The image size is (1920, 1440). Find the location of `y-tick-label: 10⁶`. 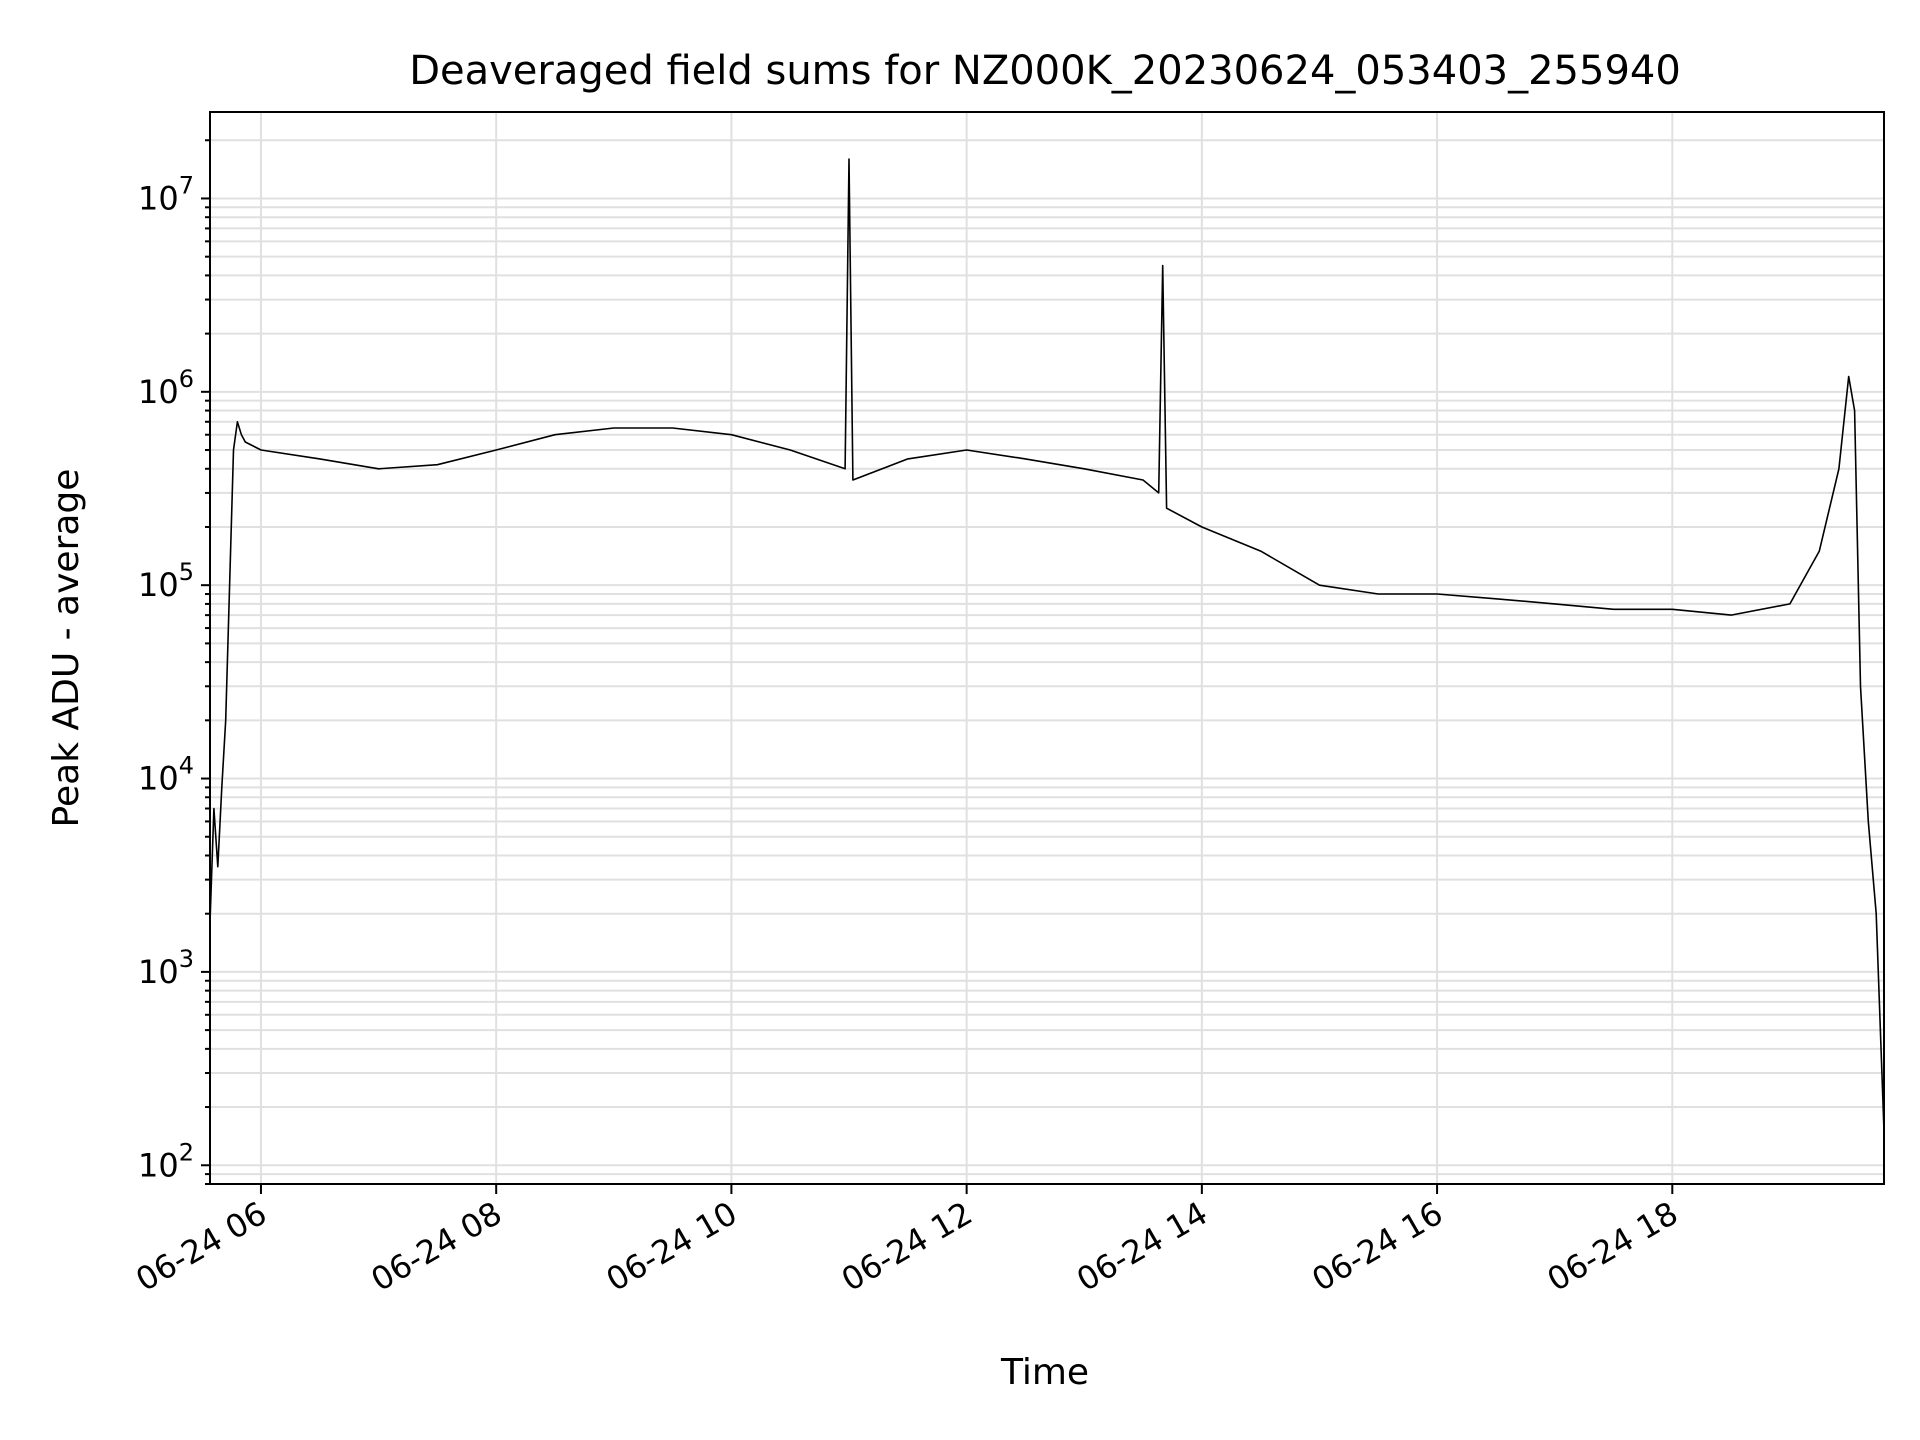

y-tick-label: 10⁶ is located at coordinates (166, 388).